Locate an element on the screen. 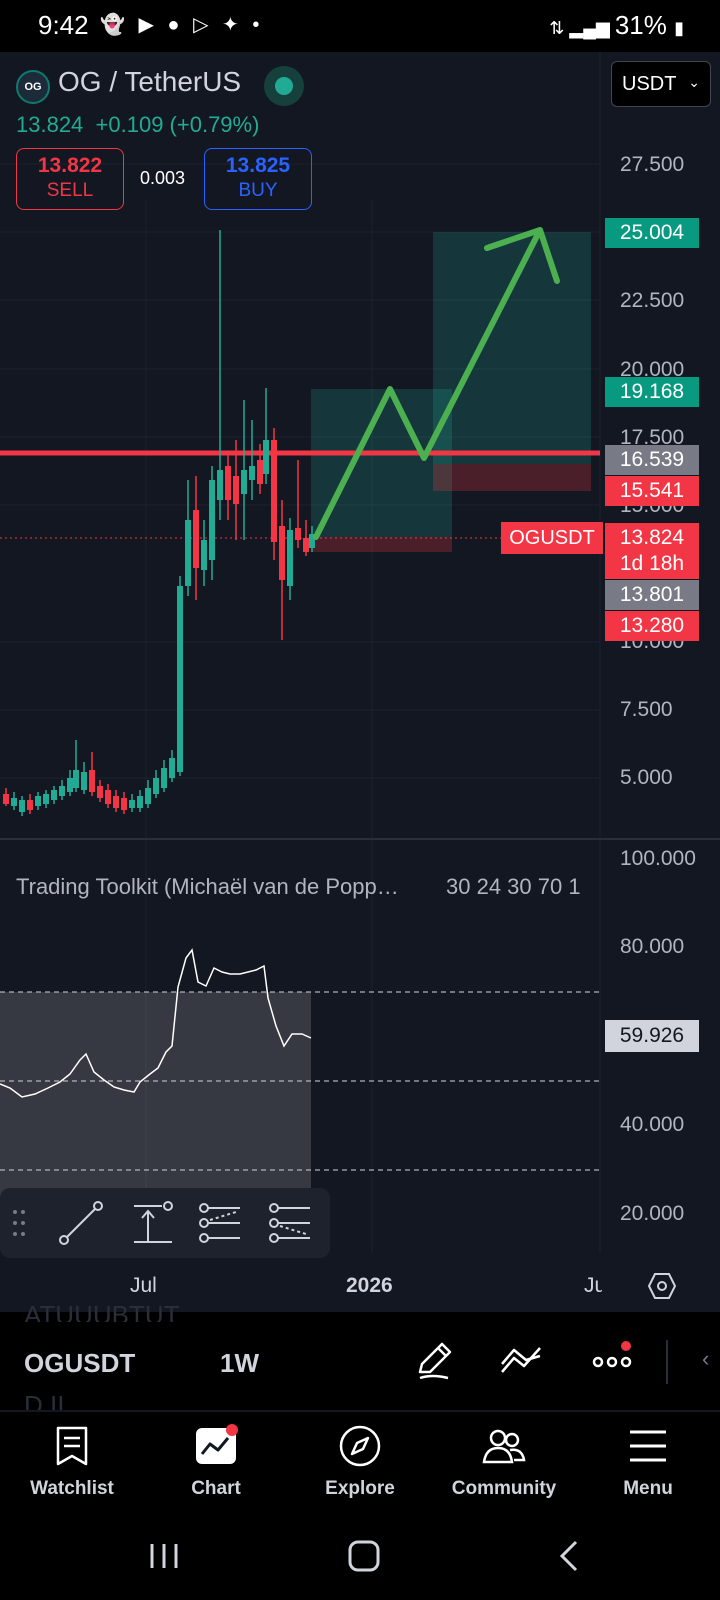  nav-chart: Chart is located at coordinates (216, 1466).